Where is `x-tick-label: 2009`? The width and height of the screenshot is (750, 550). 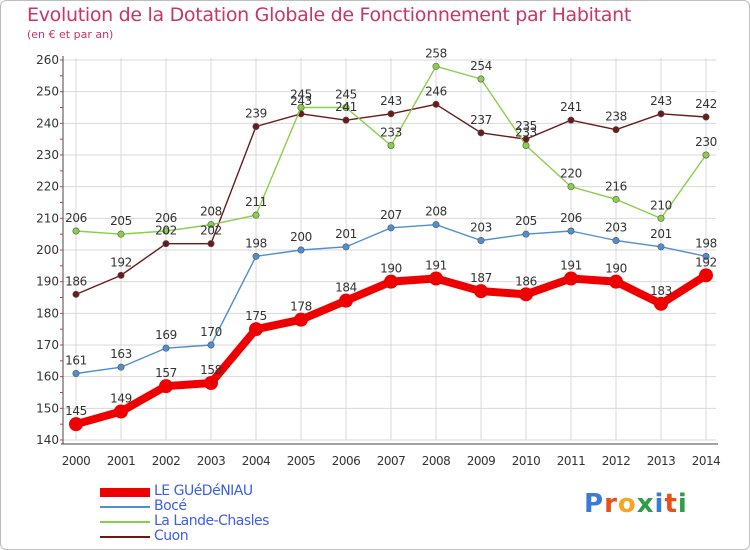
x-tick-label: 2009 is located at coordinates (481, 461).